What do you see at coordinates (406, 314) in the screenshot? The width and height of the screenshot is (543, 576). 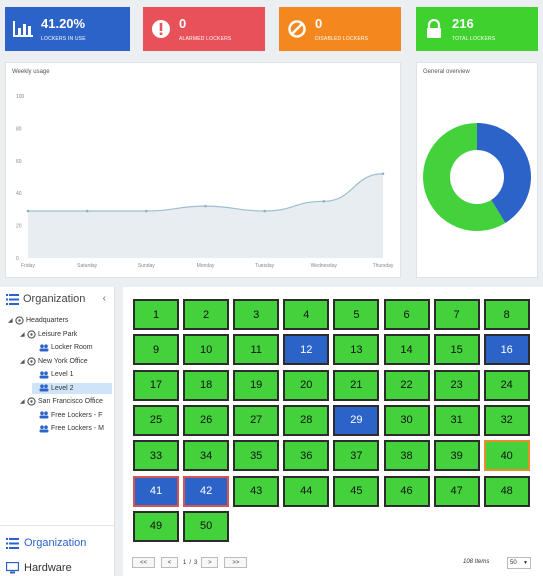 I see `locker-6: 6` at bounding box center [406, 314].